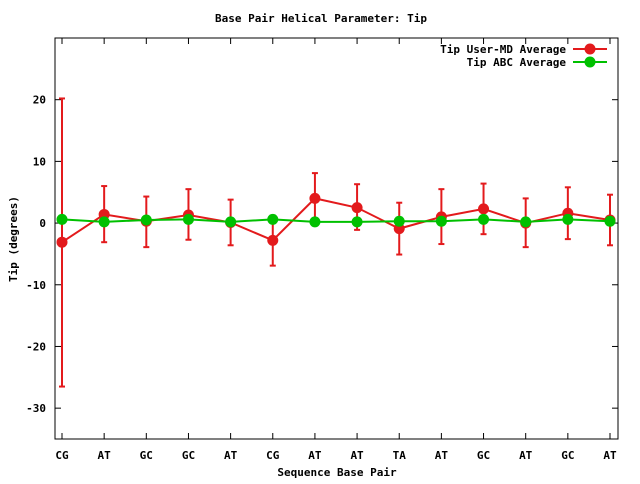 The width and height of the screenshot is (640, 484). What do you see at coordinates (321, 18) in the screenshot?
I see `chart-title: Base Pair Helical Parameter: Tip` at bounding box center [321, 18].